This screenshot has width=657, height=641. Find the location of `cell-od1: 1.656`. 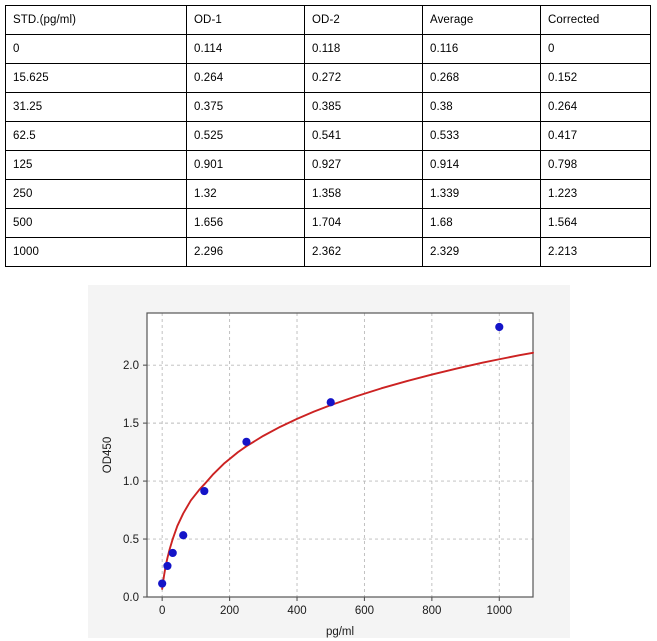

cell-od1: 1.656 is located at coordinates (245, 223).